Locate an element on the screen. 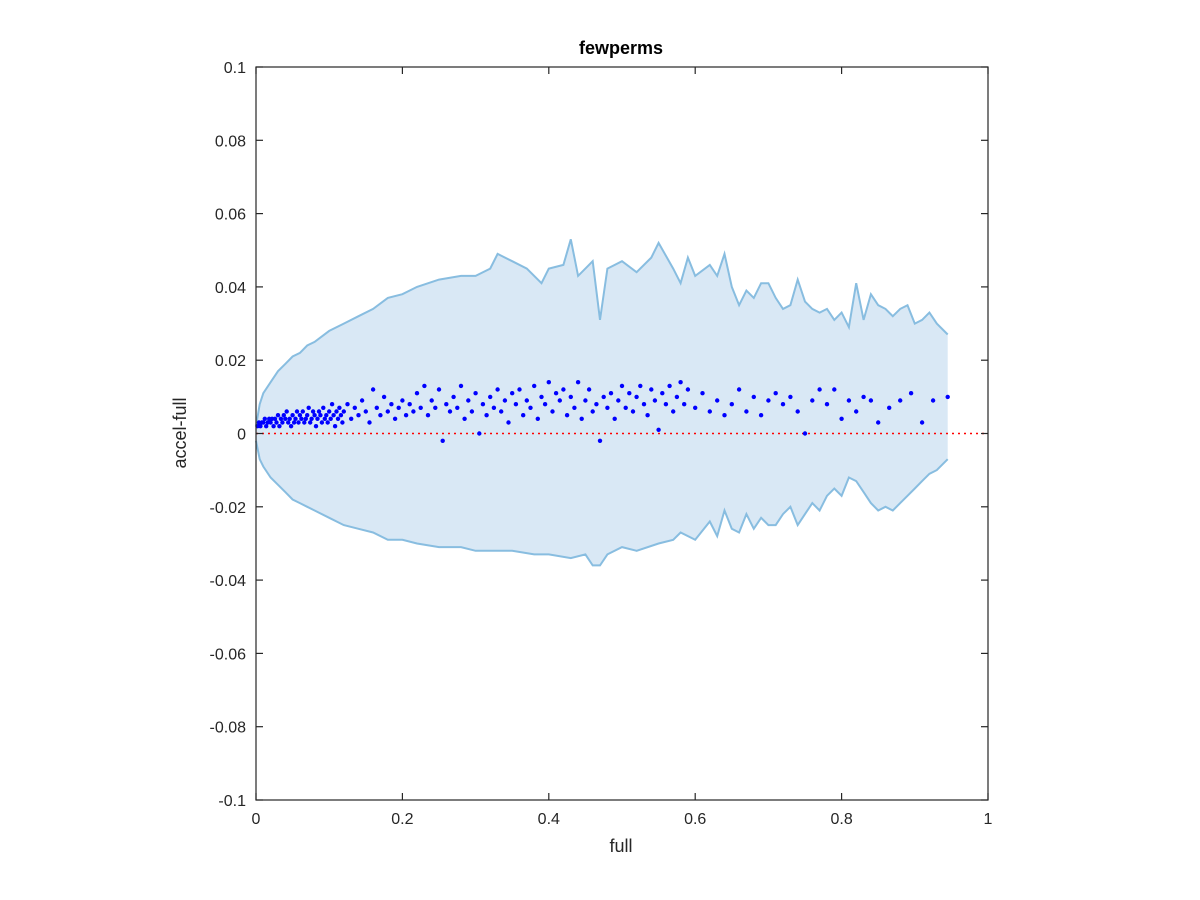 The image size is (1200, 900). y-tick-label: -0.1 is located at coordinates (232, 801).